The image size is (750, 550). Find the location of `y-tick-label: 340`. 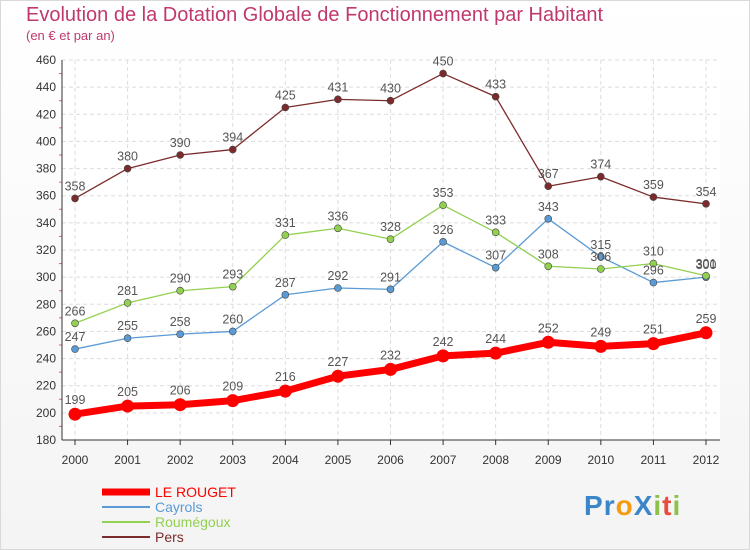

y-tick-label: 340 is located at coordinates (46, 223).